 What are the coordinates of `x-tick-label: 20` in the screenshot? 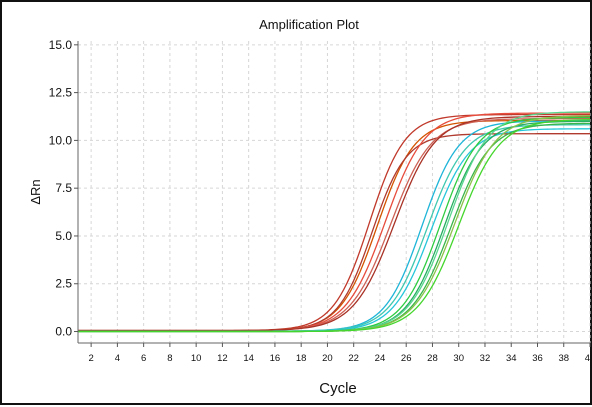 It's located at (327, 358).